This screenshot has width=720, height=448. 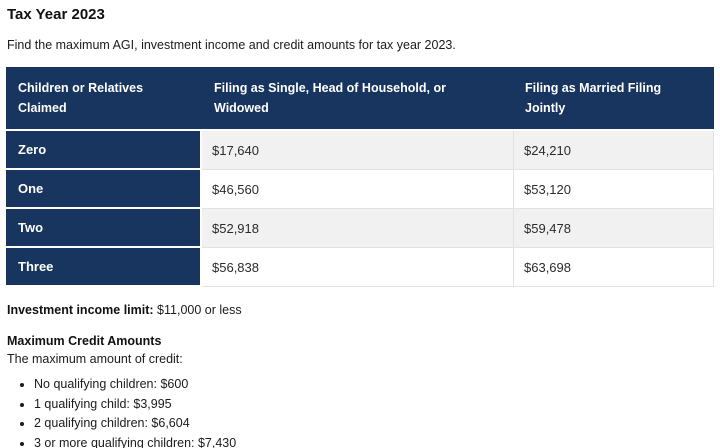 What do you see at coordinates (104, 267) in the screenshot?
I see `row-label: Three` at bounding box center [104, 267].